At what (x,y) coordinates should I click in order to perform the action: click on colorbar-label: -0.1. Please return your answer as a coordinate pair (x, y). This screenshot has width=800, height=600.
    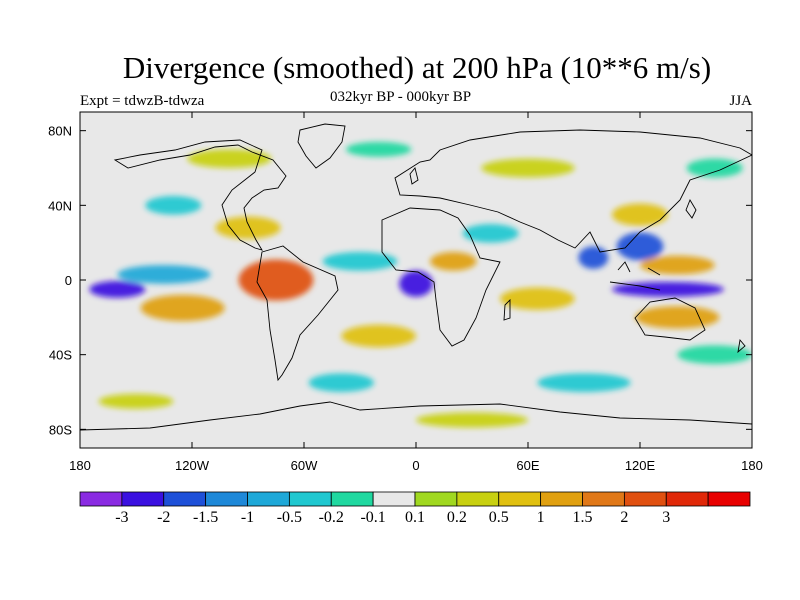
    Looking at the image, I should click on (372, 517).